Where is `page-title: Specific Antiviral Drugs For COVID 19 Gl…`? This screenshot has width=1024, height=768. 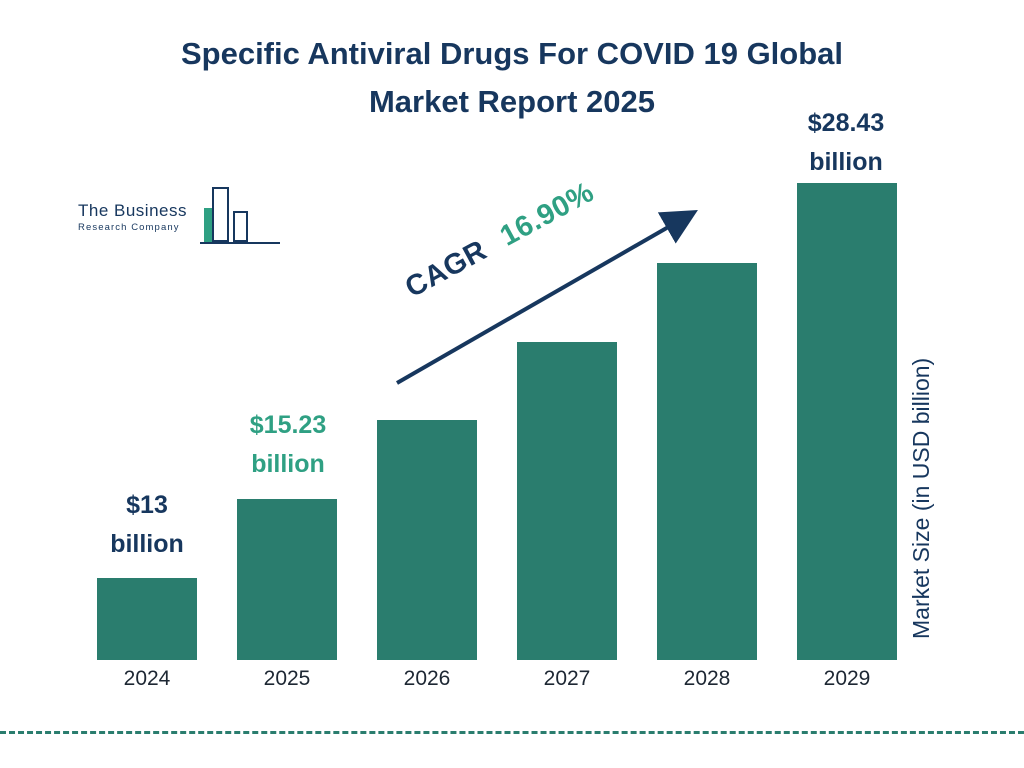
page-title: Specific Antiviral Drugs For COVID 19 Gl… is located at coordinates (512, 78).